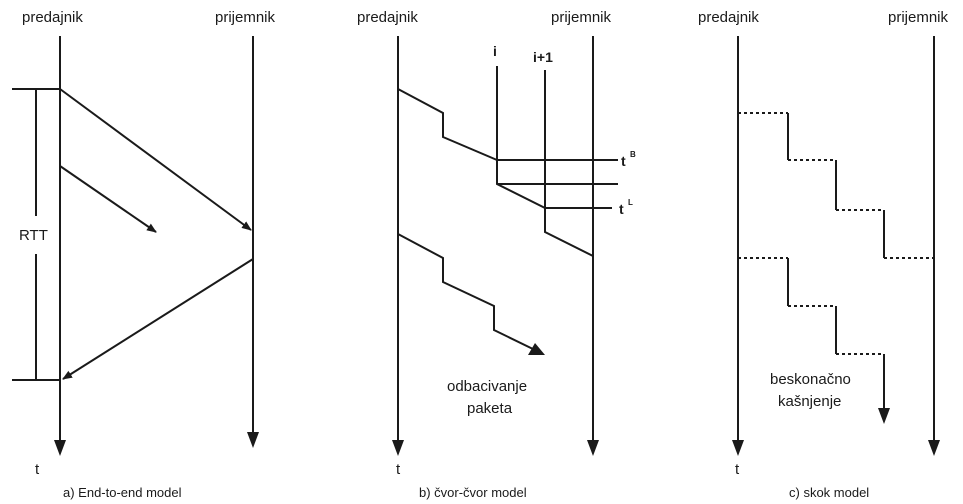 Image resolution: width=963 pixels, height=504 pixels. What do you see at coordinates (738, 448) in the screenshot?
I see `panel-c-sender-timeline-arrowhead` at bounding box center [738, 448].